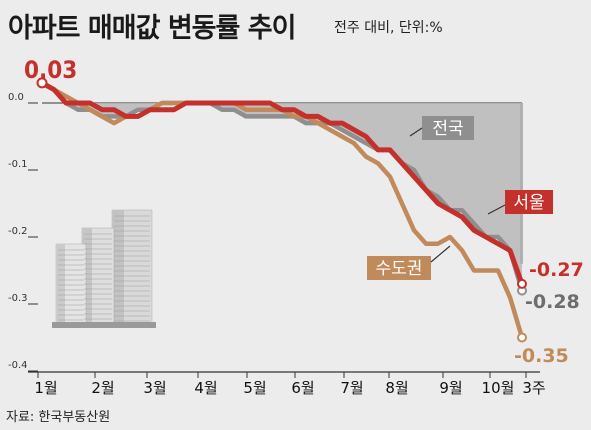 Image resolution: width=591 pixels, height=430 pixels. Describe the element at coordinates (416, 132) in the screenshot. I see `national-pointer` at that location.